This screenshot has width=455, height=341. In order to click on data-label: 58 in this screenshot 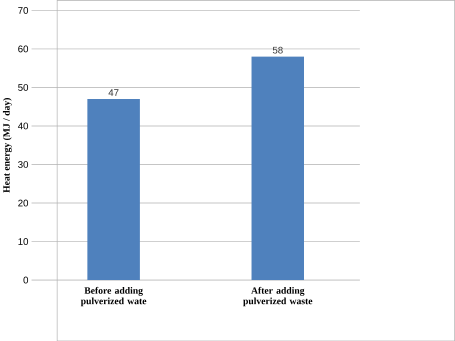, I will do `click(277, 50)`.